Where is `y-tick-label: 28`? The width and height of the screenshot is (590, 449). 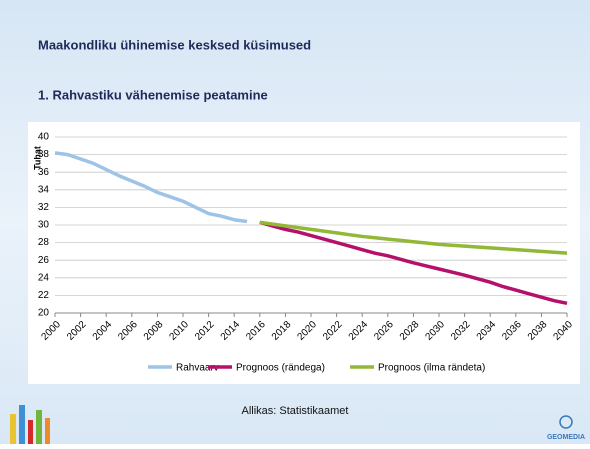
y-tick-label: 28 is located at coordinates (44, 242).